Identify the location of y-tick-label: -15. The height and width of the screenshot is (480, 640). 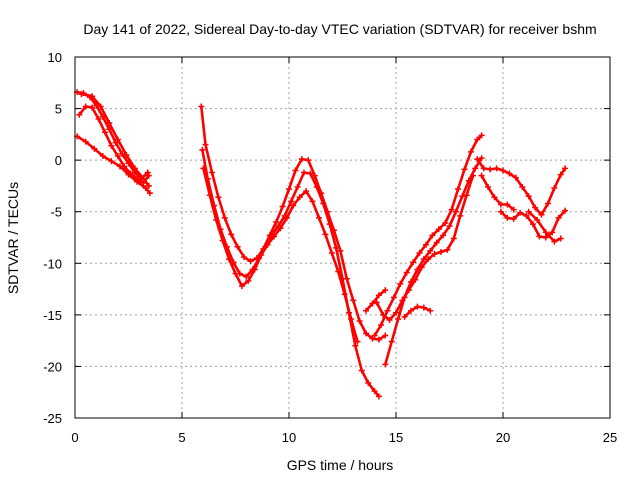
(52, 315).